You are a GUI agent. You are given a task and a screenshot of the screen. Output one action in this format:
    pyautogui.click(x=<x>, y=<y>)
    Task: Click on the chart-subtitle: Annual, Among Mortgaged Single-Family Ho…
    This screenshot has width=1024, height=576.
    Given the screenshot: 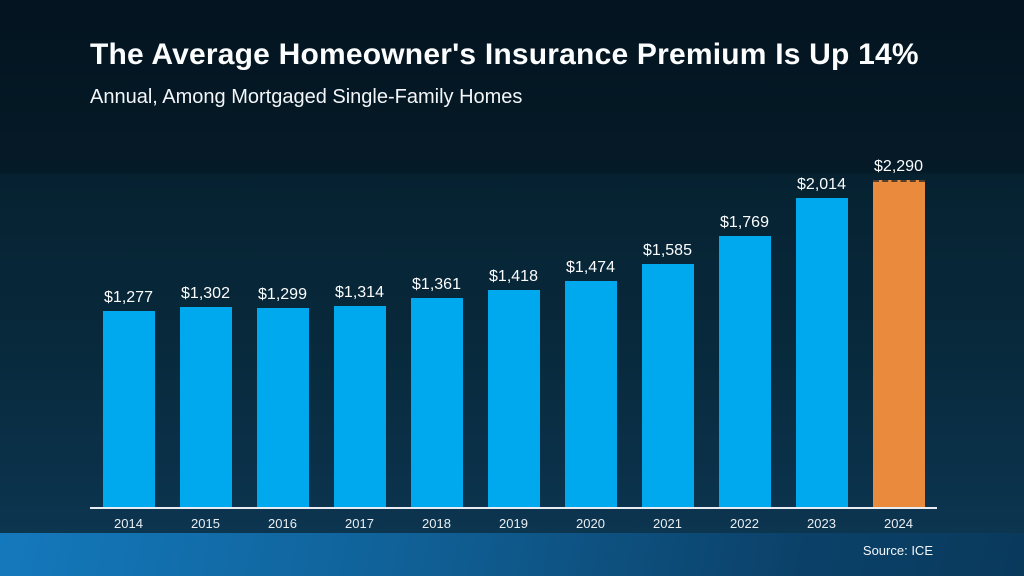 What is the action you would take?
    pyautogui.click(x=306, y=97)
    